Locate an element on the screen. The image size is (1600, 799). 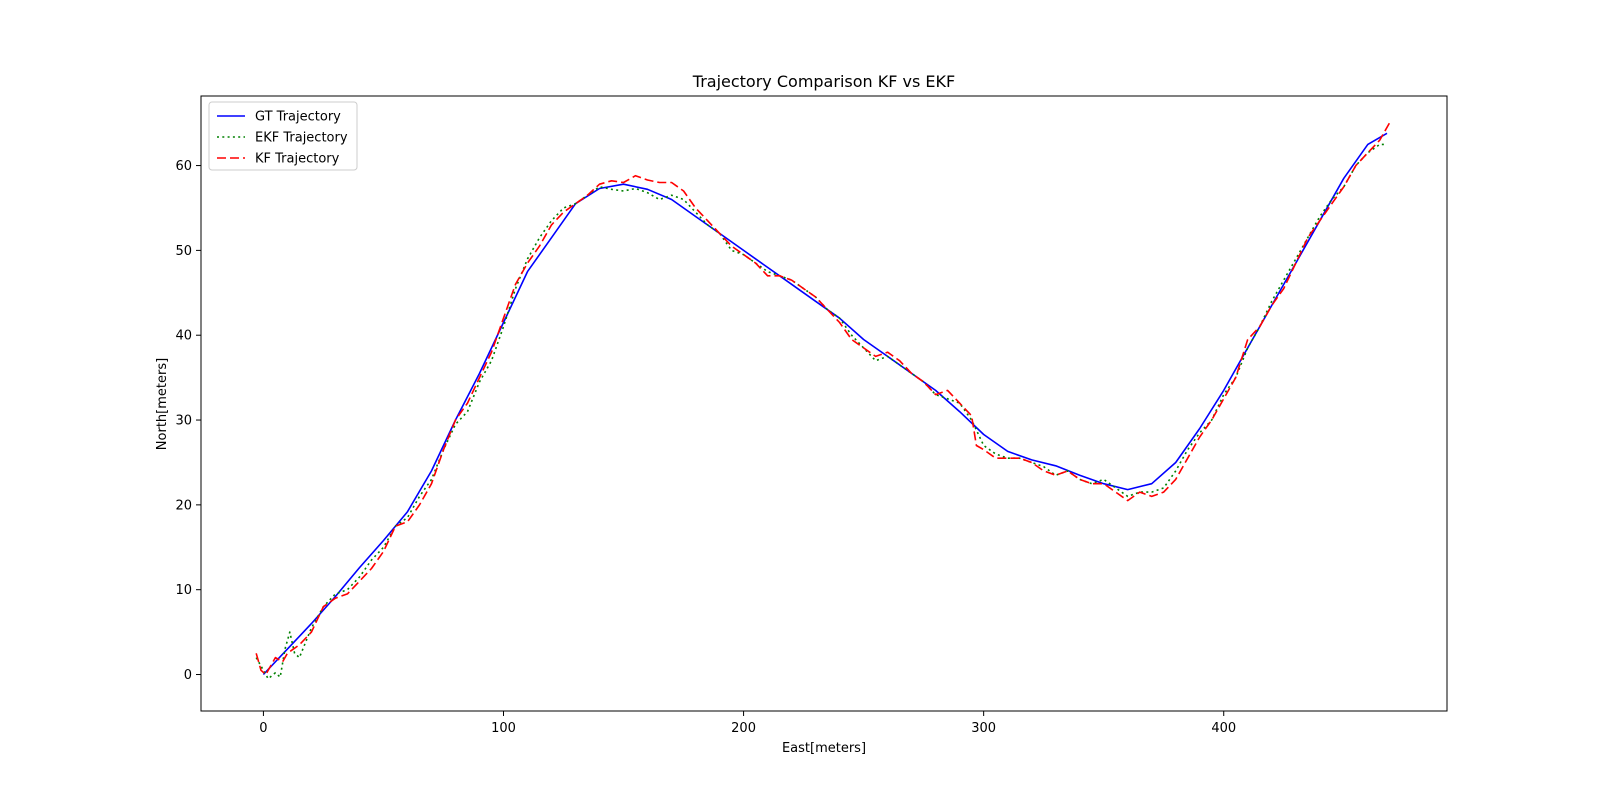
x-tick-label: 400 is located at coordinates (1223, 728).